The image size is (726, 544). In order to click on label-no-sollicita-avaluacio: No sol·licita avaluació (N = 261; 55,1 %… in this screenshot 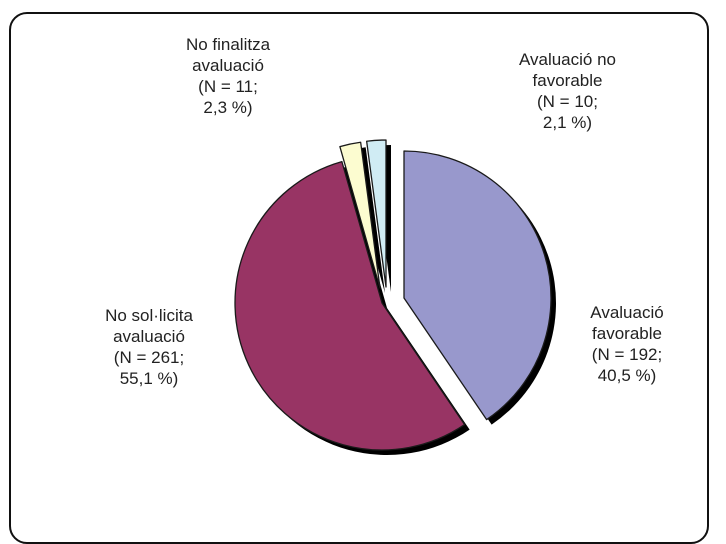, I will do `click(149, 347)`.